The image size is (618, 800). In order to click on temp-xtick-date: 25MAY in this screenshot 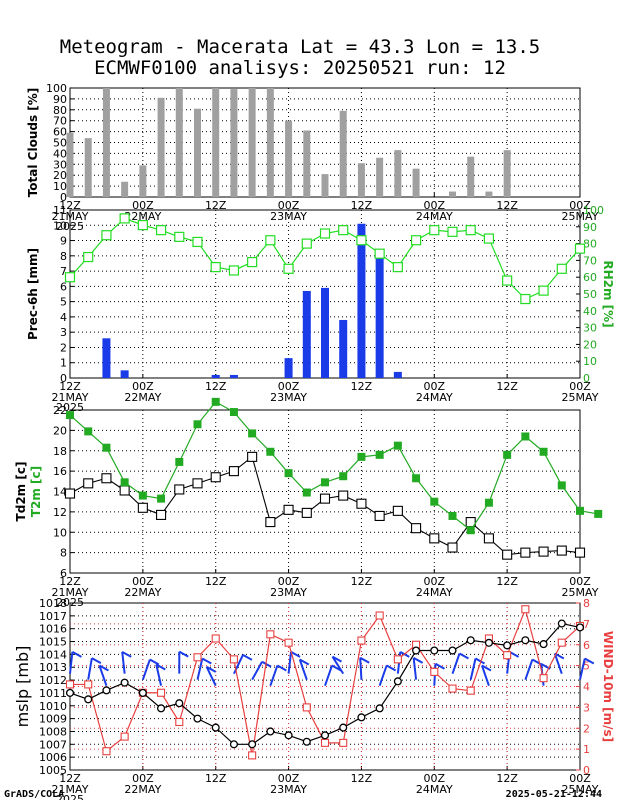, I will do `click(580, 592)`.